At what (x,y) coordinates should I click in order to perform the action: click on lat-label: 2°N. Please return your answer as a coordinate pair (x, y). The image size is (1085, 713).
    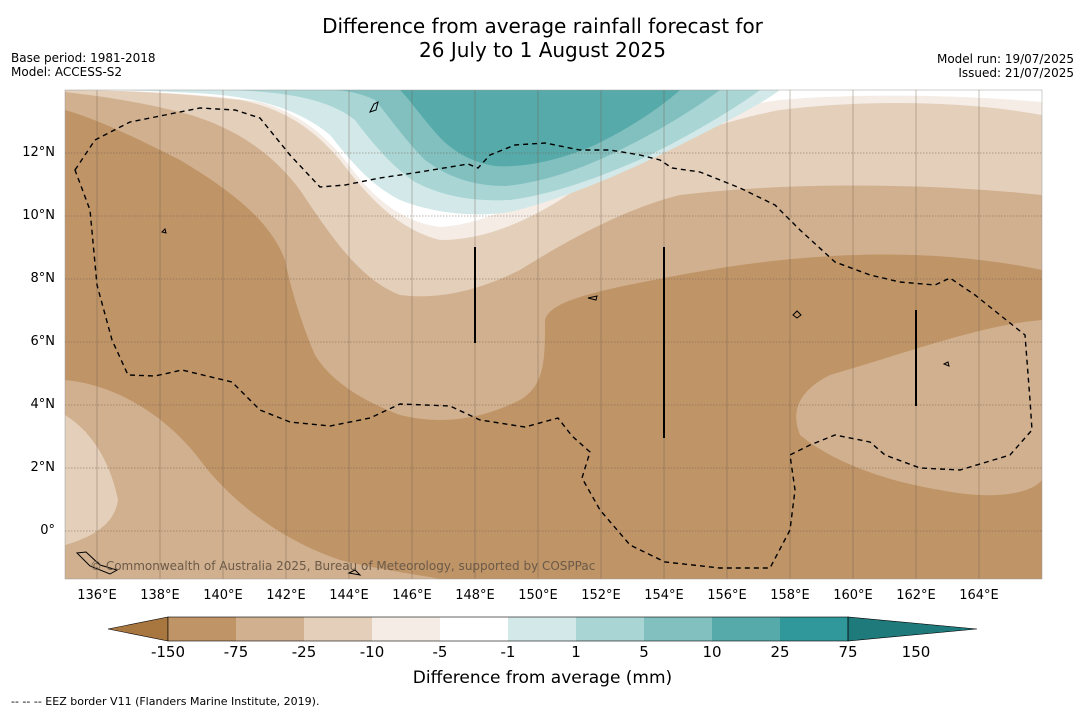
    Looking at the image, I should click on (43, 467).